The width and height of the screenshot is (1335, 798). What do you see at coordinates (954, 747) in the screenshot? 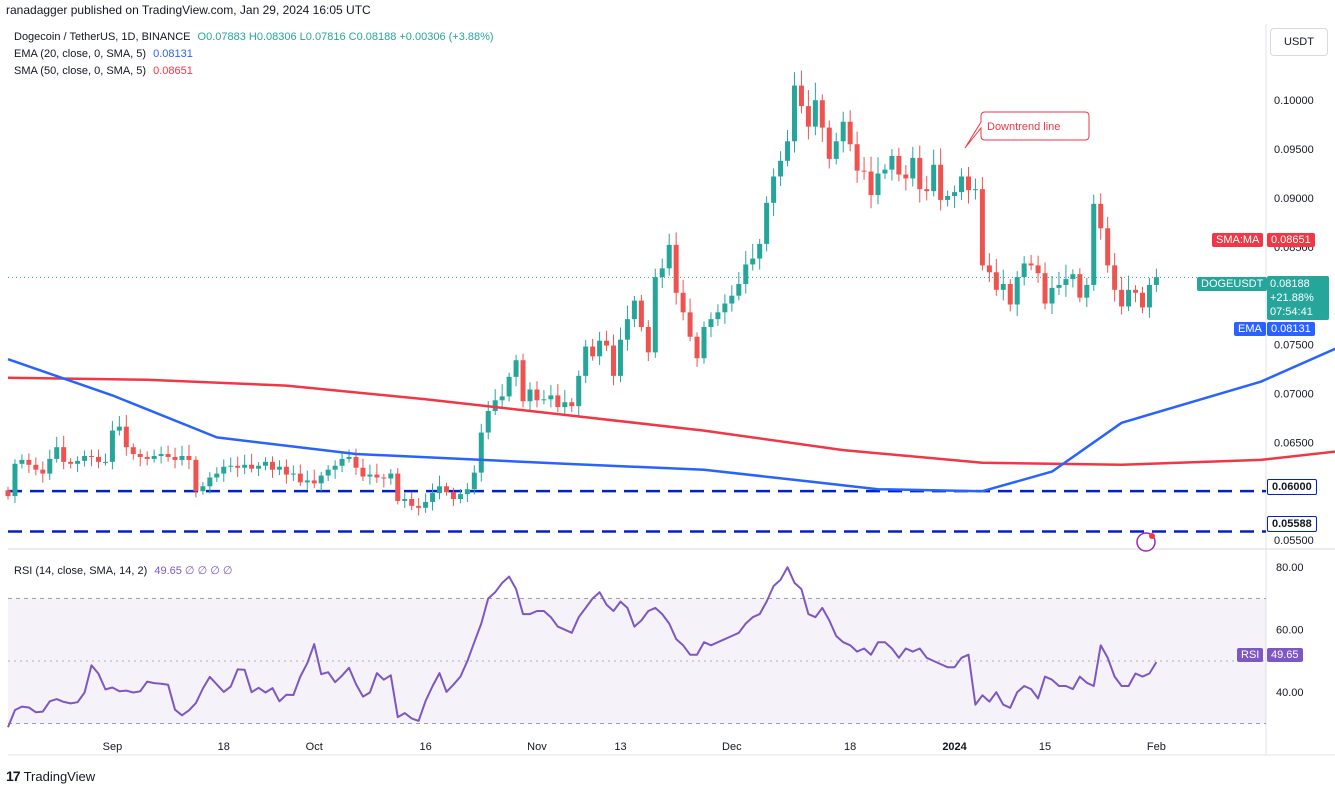
I see `time-tick-label: 2024` at bounding box center [954, 747].